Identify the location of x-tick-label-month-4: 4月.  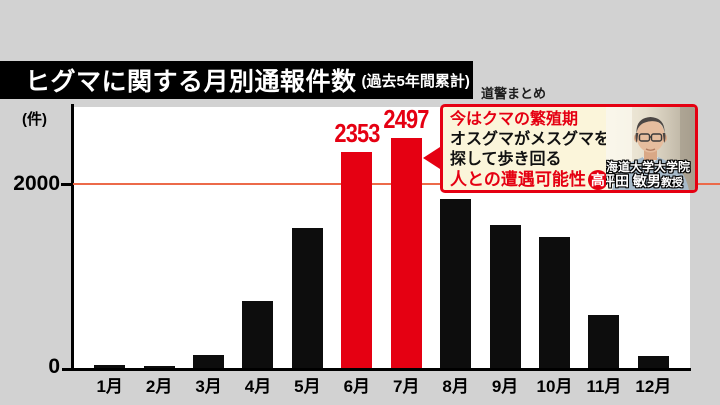
(258, 386).